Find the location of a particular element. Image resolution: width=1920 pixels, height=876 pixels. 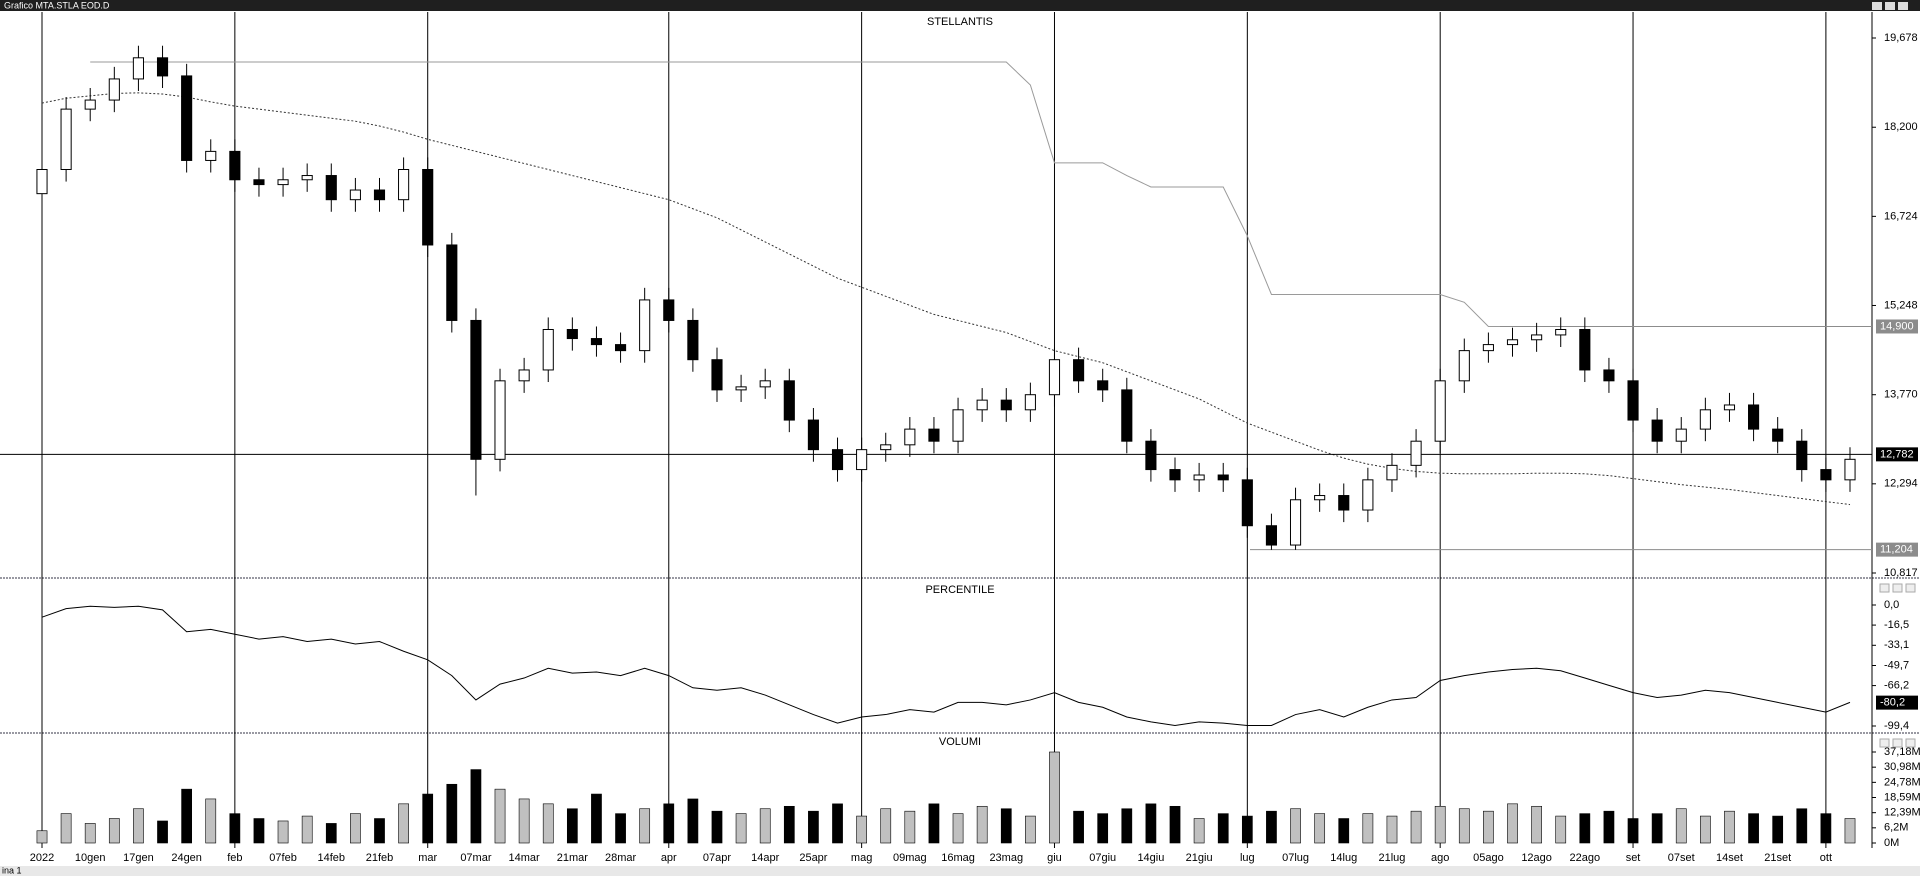

y-tick-label: 30,98M is located at coordinates (1902, 767).